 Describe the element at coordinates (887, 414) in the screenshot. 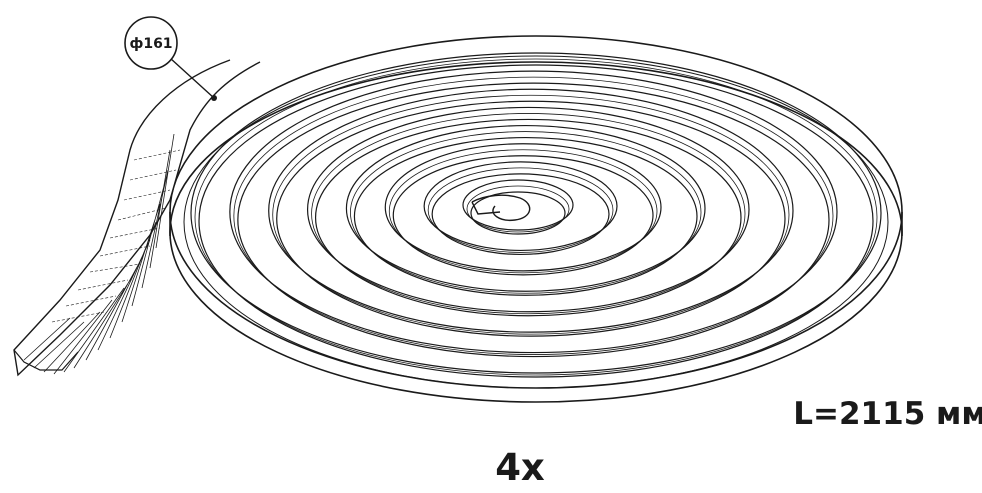

I see `length-label: L=2115 мм` at that location.